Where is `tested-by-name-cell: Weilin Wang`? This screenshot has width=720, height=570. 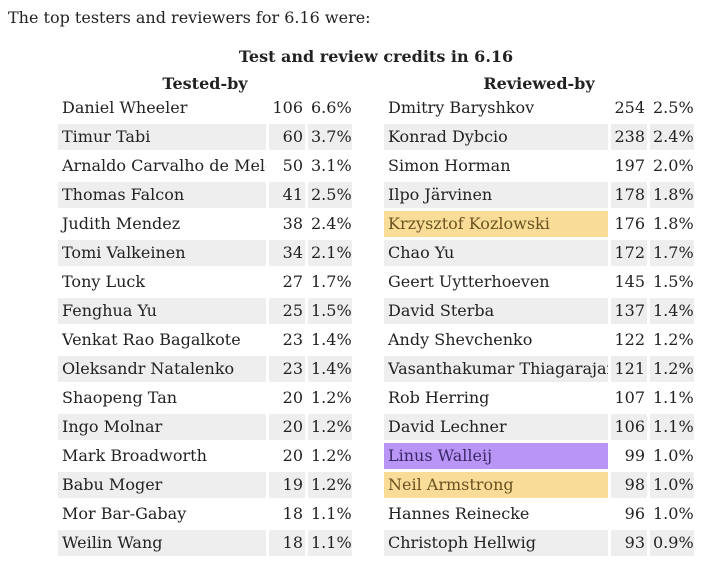
tested-by-name-cell: Weilin Wang is located at coordinates (162, 543).